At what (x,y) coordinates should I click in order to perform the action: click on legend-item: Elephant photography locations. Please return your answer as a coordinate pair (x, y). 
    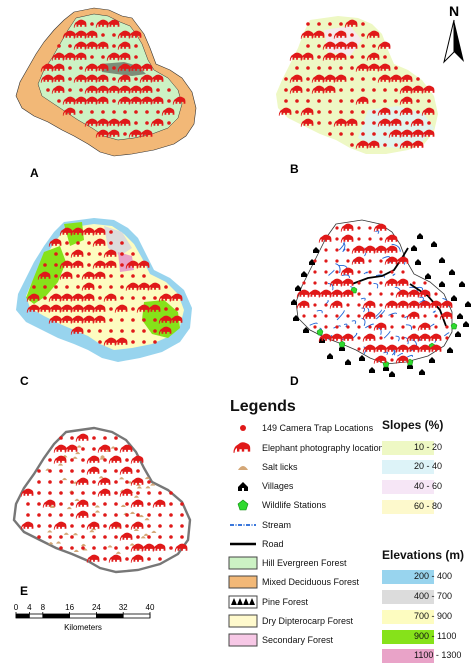
    Looking at the image, I should click on (308, 448).